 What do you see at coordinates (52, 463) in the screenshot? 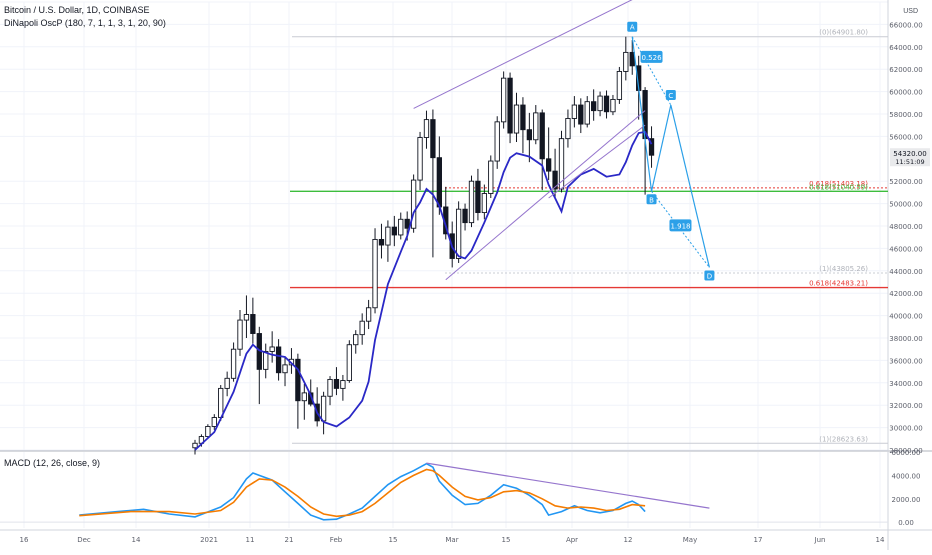
I see `macd-legend: MACD (12, 26, close, 9)` at bounding box center [52, 463].